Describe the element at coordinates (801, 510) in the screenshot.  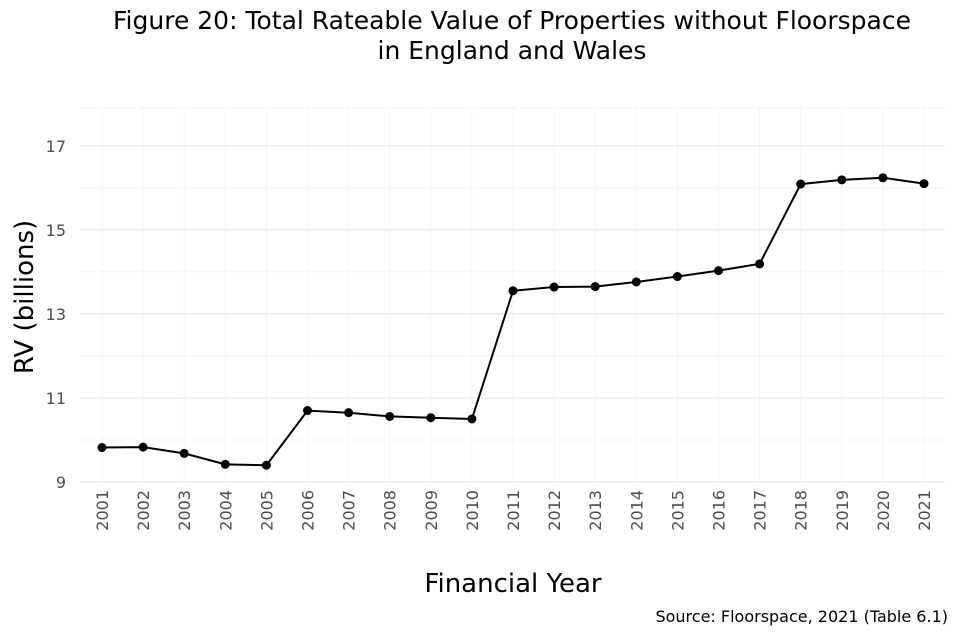
I see `x-tick-label: 2018` at that location.